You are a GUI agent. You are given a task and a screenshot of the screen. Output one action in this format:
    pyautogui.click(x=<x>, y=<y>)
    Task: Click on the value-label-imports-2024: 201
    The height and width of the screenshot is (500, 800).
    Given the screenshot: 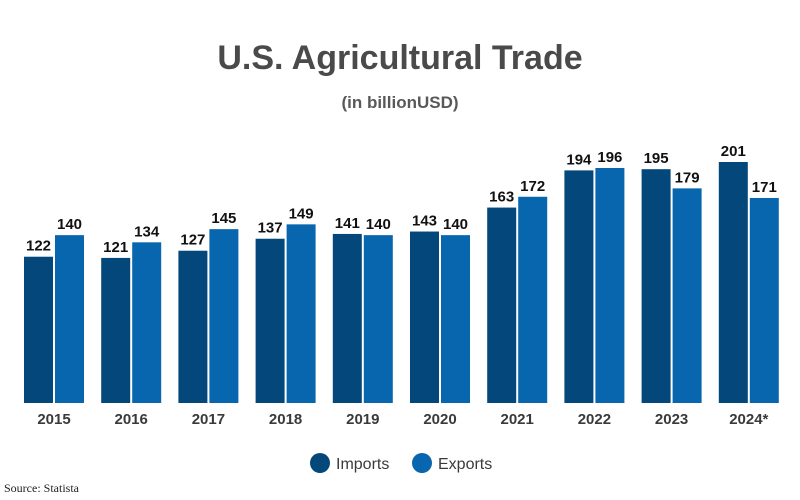 What is the action you would take?
    pyautogui.click(x=733, y=151)
    